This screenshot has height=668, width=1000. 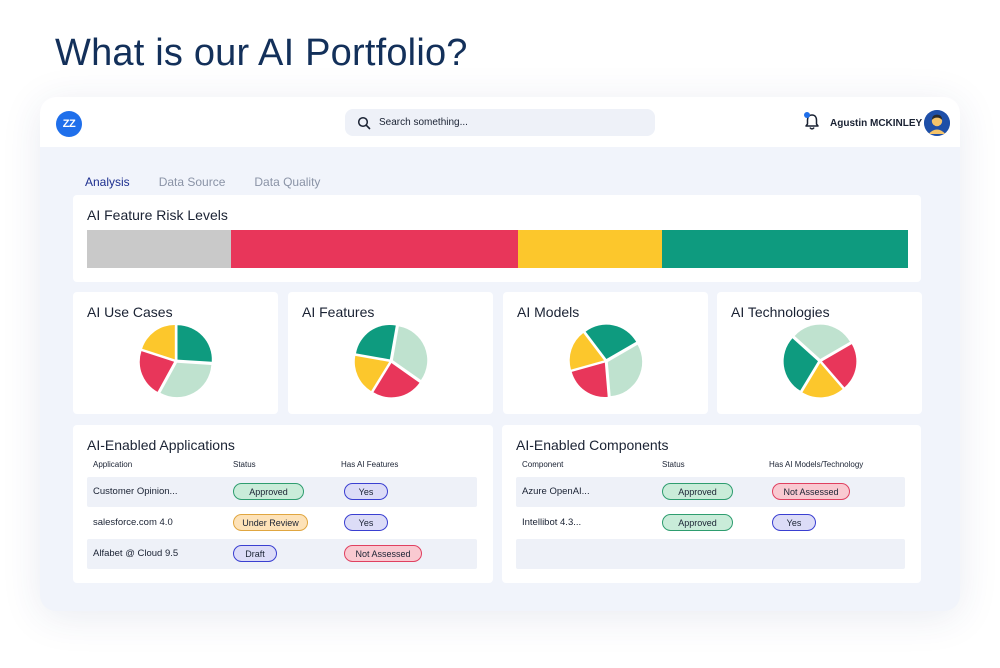 I want to click on user-avatar-icon, so click(x=937, y=123).